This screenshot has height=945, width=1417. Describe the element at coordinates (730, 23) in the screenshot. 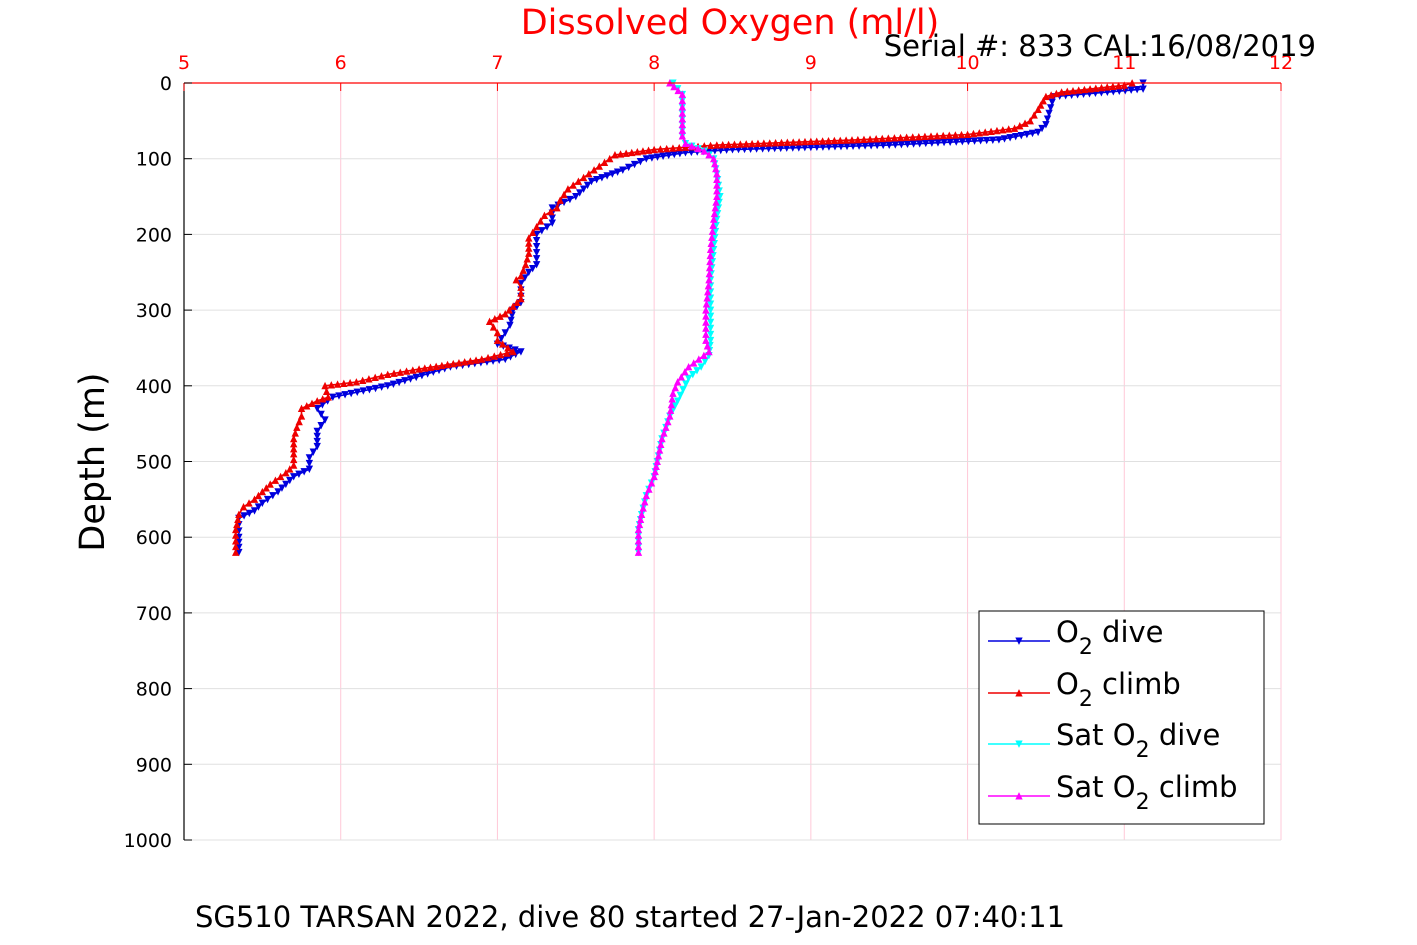

I see `chart-title: Dissolved Oxygen (ml/l)` at that location.